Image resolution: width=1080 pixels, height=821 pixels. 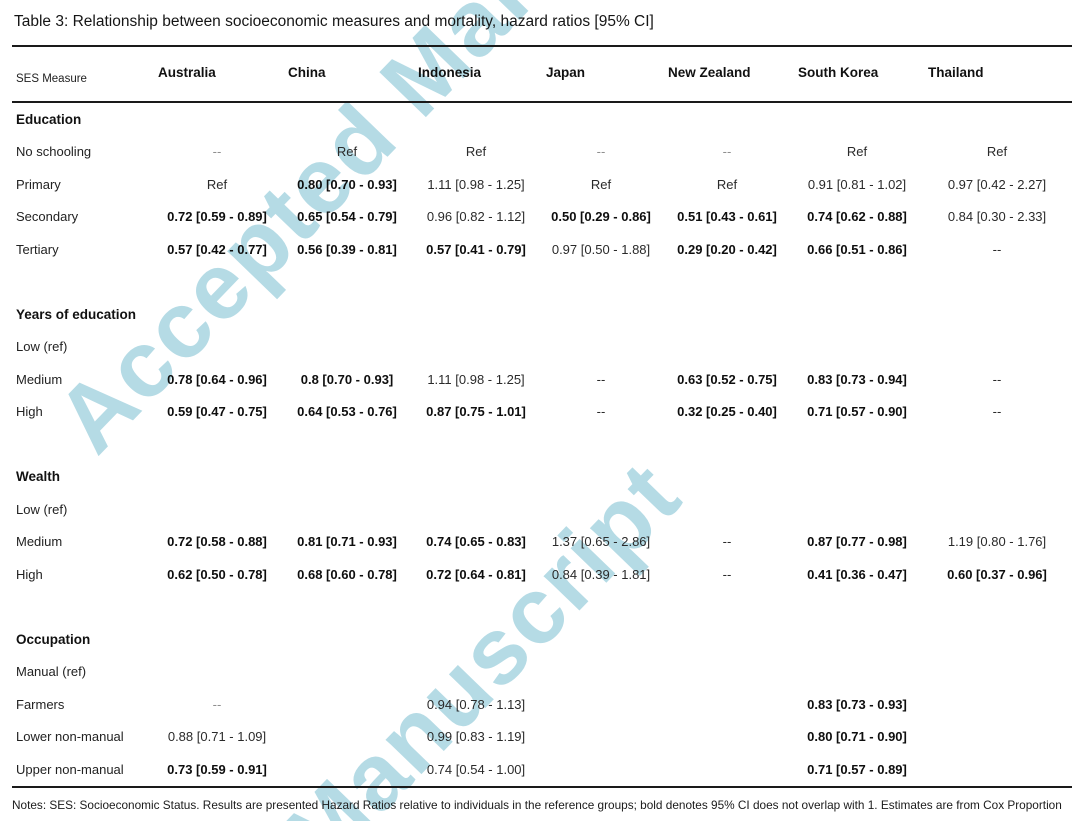 I want to click on hazard-ratio-cell: 0.56 [0.39 - 0.81], so click(x=347, y=249).